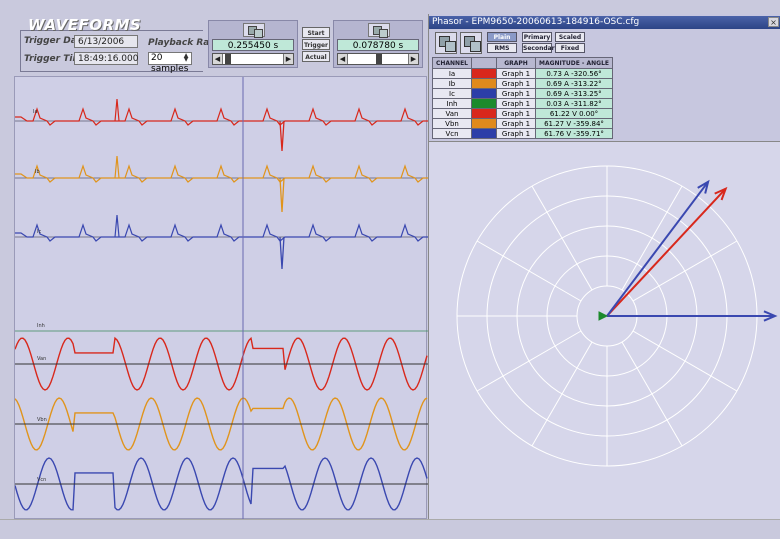  What do you see at coordinates (39, 232) in the screenshot?
I see `channel-label-ic: Ic` at bounding box center [39, 232].